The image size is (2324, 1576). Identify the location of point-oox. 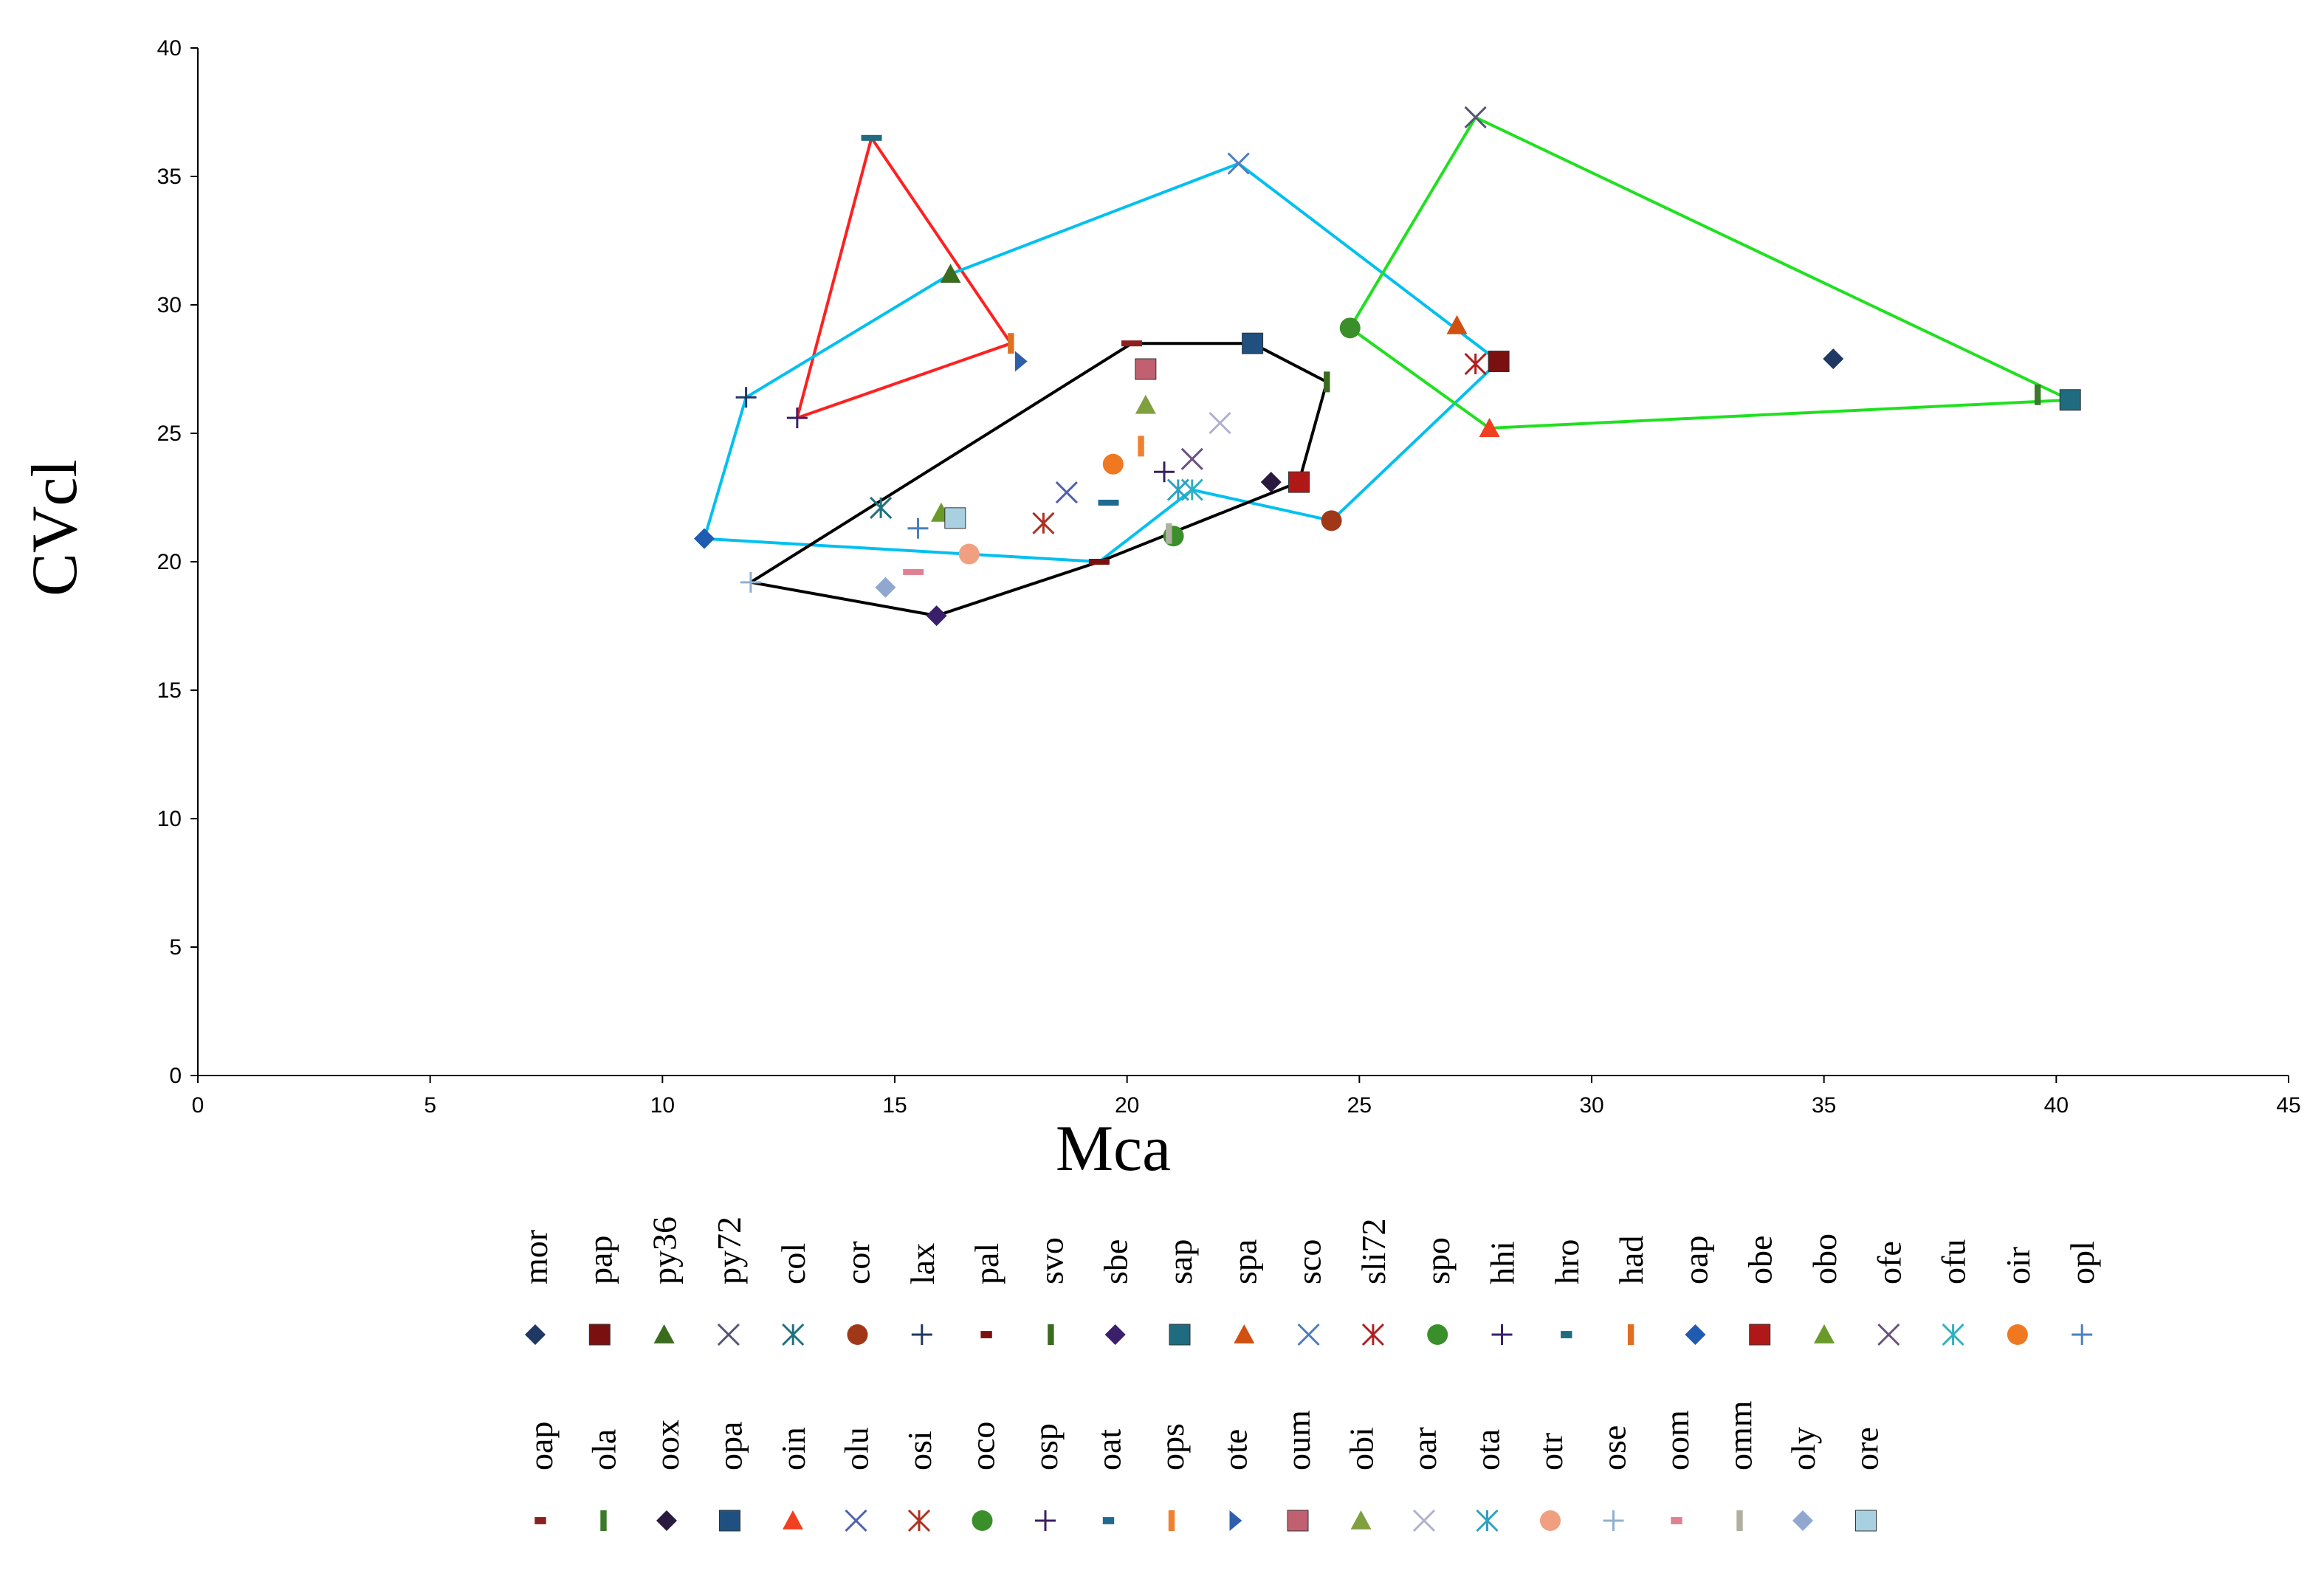
(1271, 482).